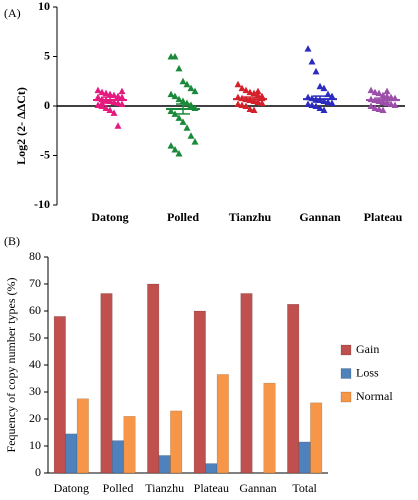 The height and width of the screenshot is (500, 418). Describe the element at coordinates (42, 204) in the screenshot. I see `y-tick-label: -10` at that location.